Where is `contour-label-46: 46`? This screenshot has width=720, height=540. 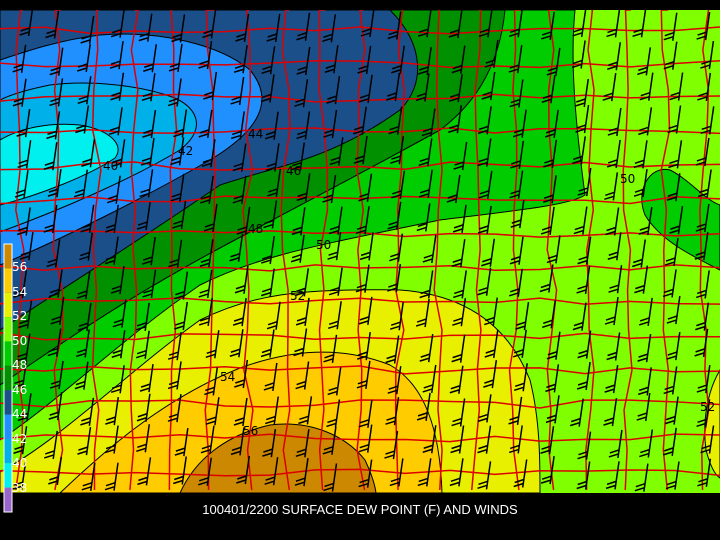
contour-label-46: 46 is located at coordinates (293, 171).